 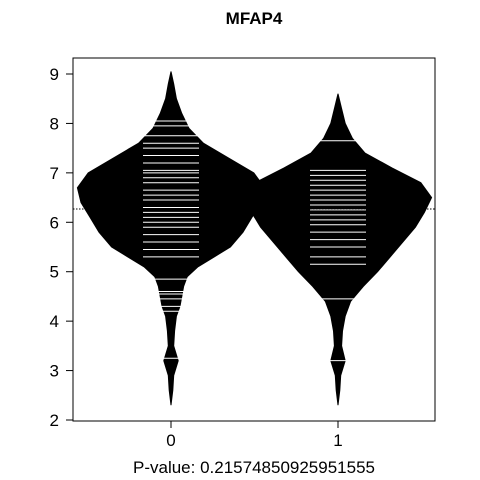 What do you see at coordinates (54, 321) in the screenshot?
I see `y-tick-label: 4` at bounding box center [54, 321].